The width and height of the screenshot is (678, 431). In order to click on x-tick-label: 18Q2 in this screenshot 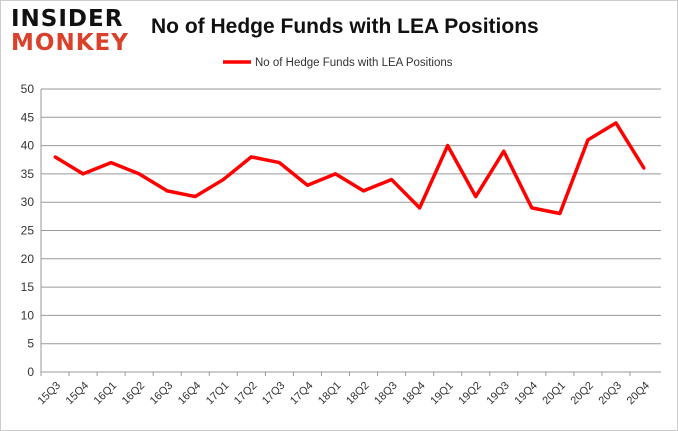, I will do `click(358, 394)`.